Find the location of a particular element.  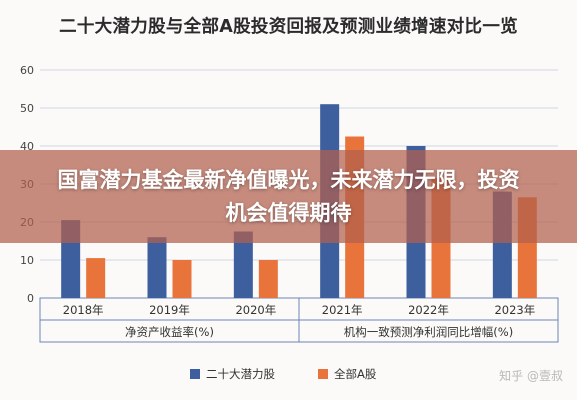

headline-text: 国富潜力基金最新净值曝光，未来潜力无限，投资机会值得期待 is located at coordinates (288, 196).